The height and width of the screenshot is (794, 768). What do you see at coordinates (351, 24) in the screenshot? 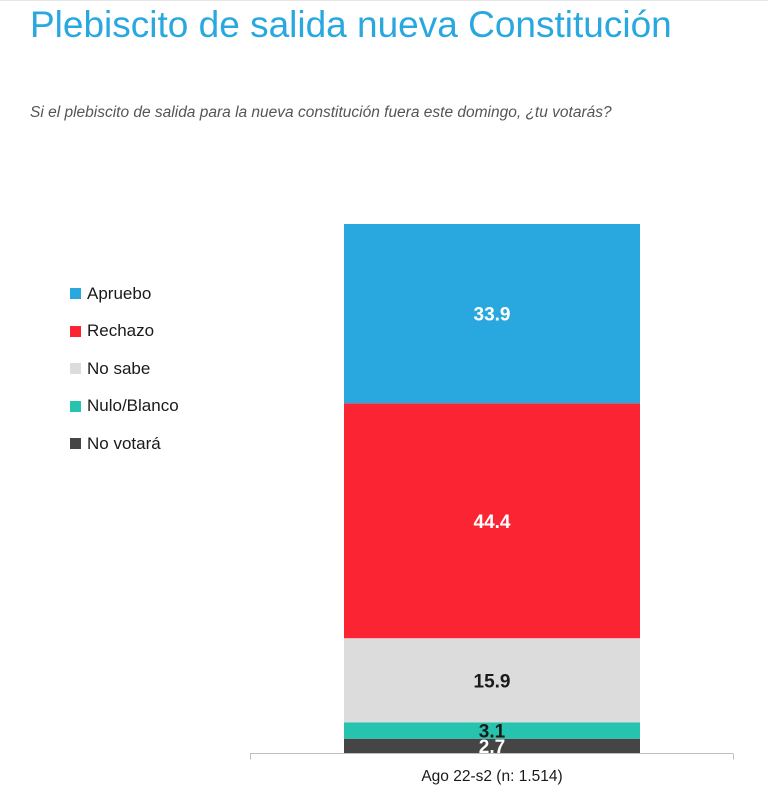
I see `chart-title: Plebiscito de salida nueva Constitución` at bounding box center [351, 24].